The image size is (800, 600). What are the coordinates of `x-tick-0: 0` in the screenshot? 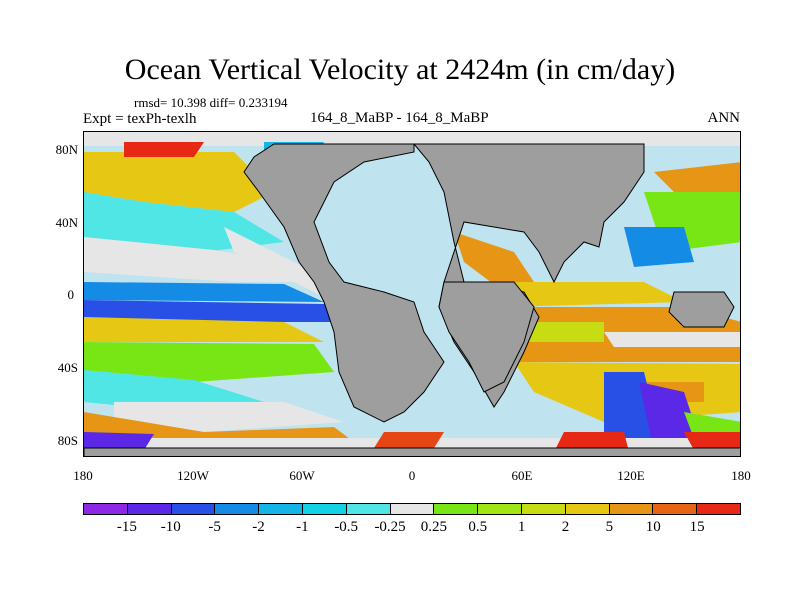 It's located at (412, 475).